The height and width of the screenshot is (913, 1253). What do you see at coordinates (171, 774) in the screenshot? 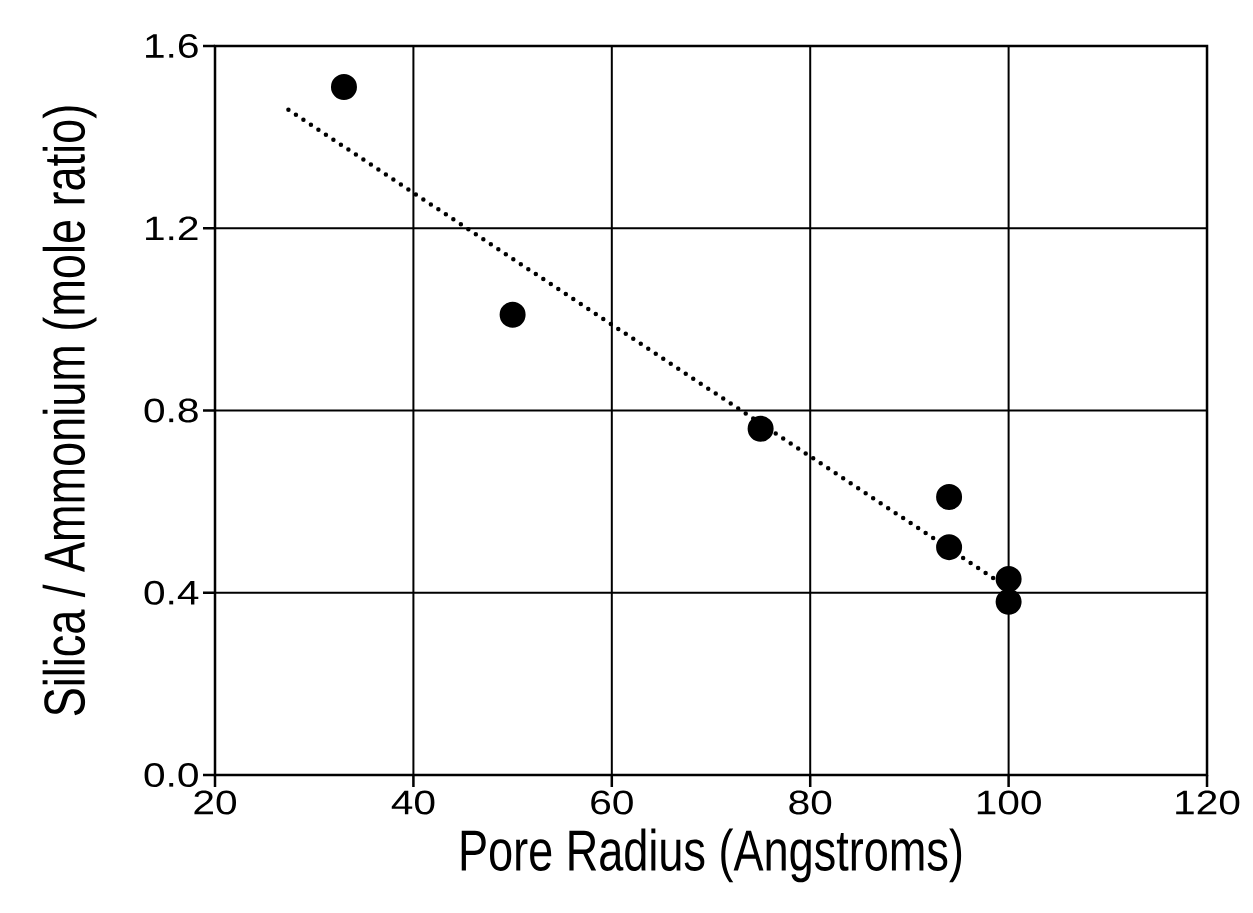
I see `y-tick-label: 0.0` at bounding box center [171, 774].